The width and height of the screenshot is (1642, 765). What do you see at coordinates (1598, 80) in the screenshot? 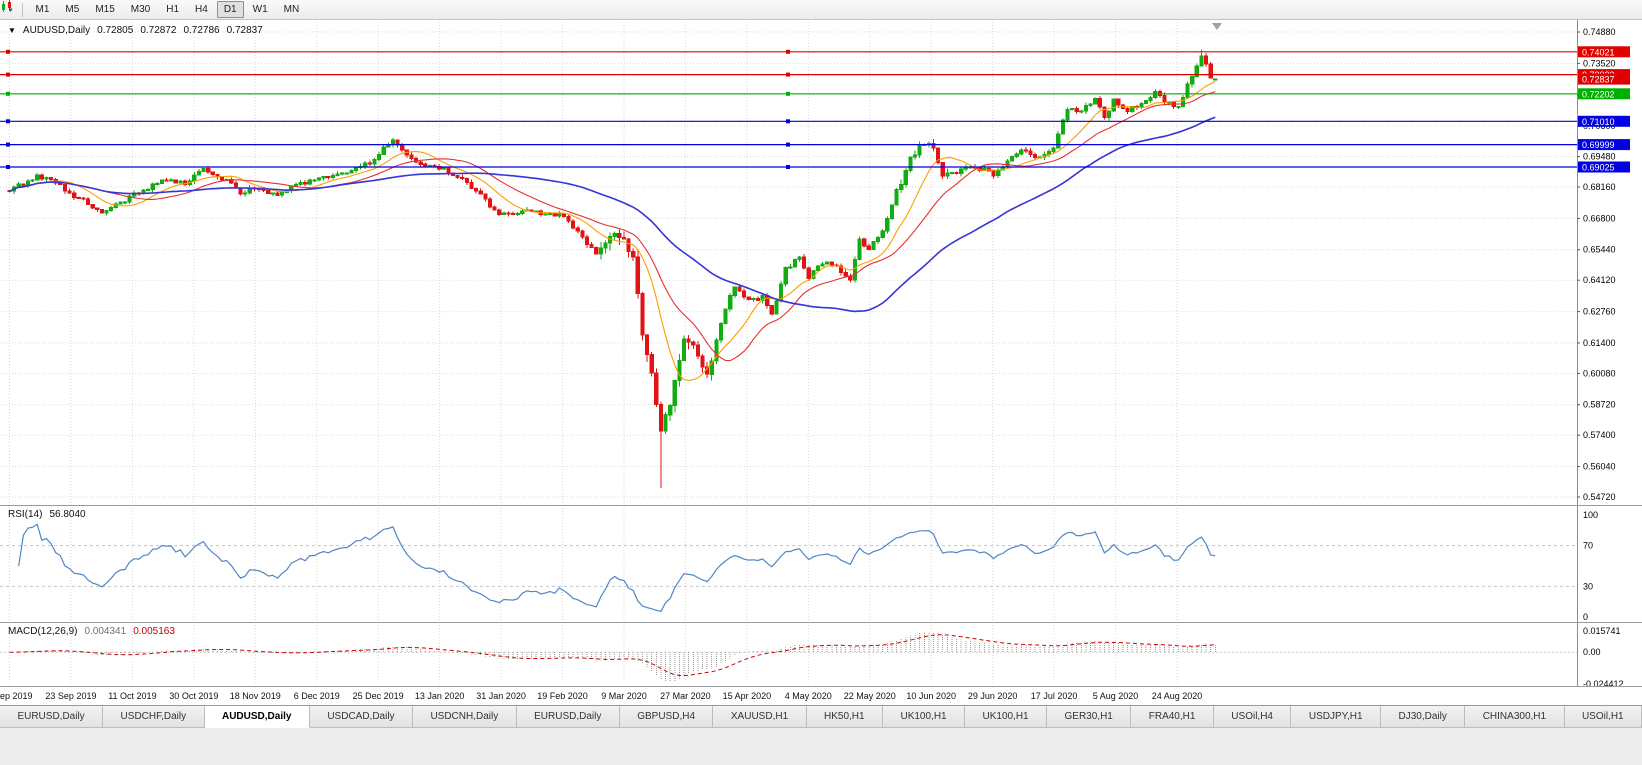
I see `svg-text: 0.72837` at bounding box center [1598, 80].